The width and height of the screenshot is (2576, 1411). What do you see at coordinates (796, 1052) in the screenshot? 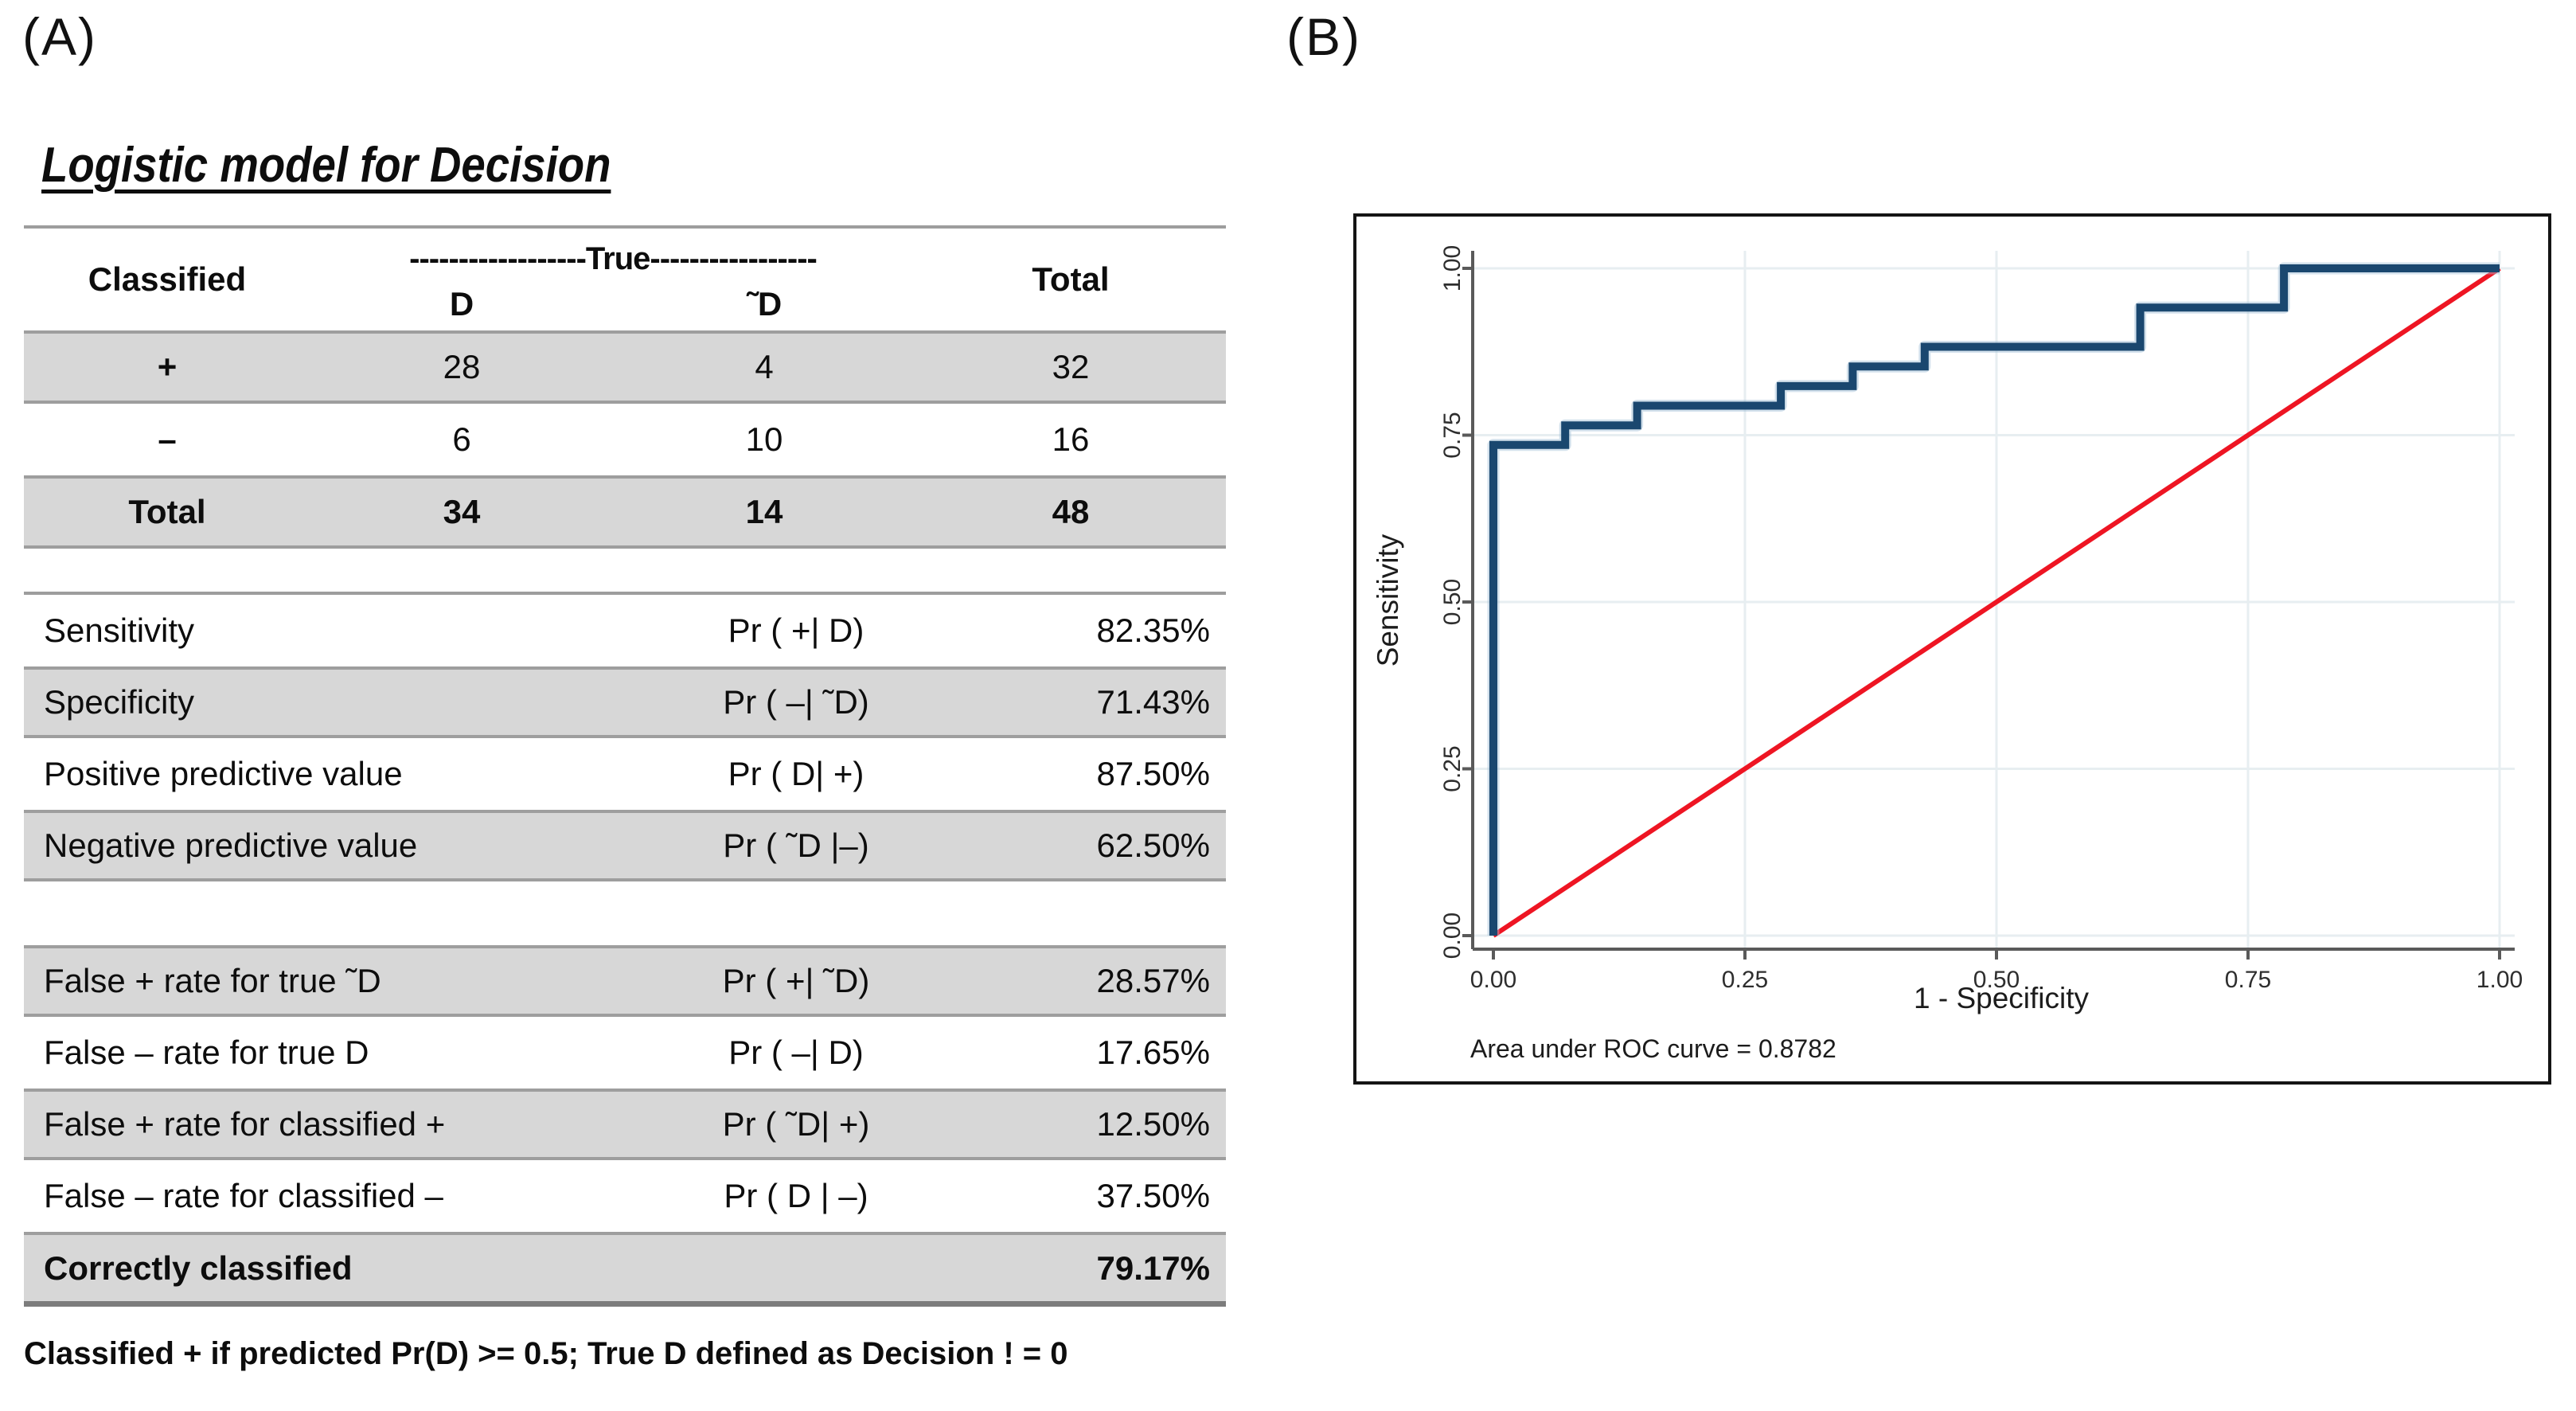
I see `stat-formula: Pr ( –| D)` at bounding box center [796, 1052].